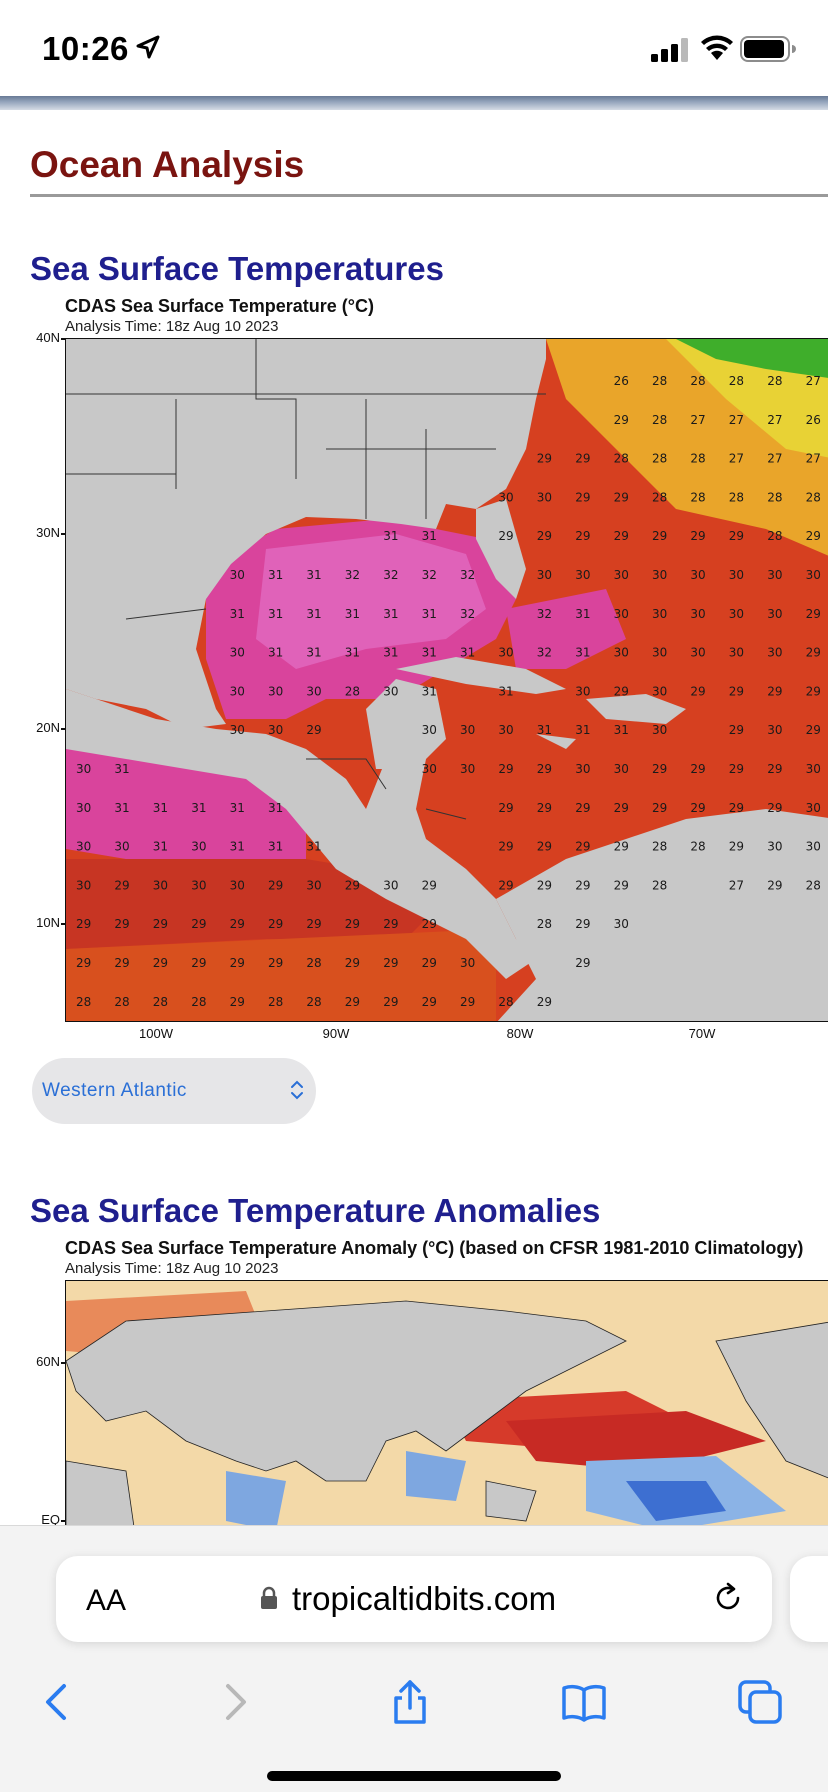  Describe the element at coordinates (234, 1702) in the screenshot. I see `forward-chevron-icon` at that location.